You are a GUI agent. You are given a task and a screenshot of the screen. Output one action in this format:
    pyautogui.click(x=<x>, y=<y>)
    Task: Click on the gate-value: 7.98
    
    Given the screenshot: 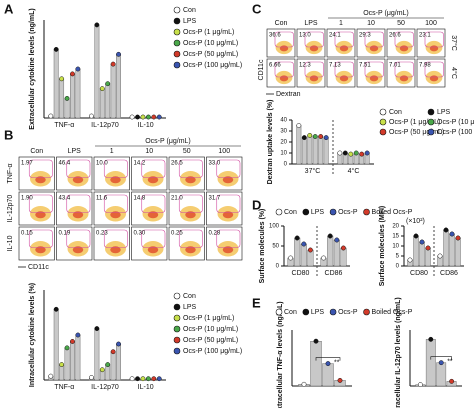 What is the action you would take?
    pyautogui.click(x=425, y=66)
    